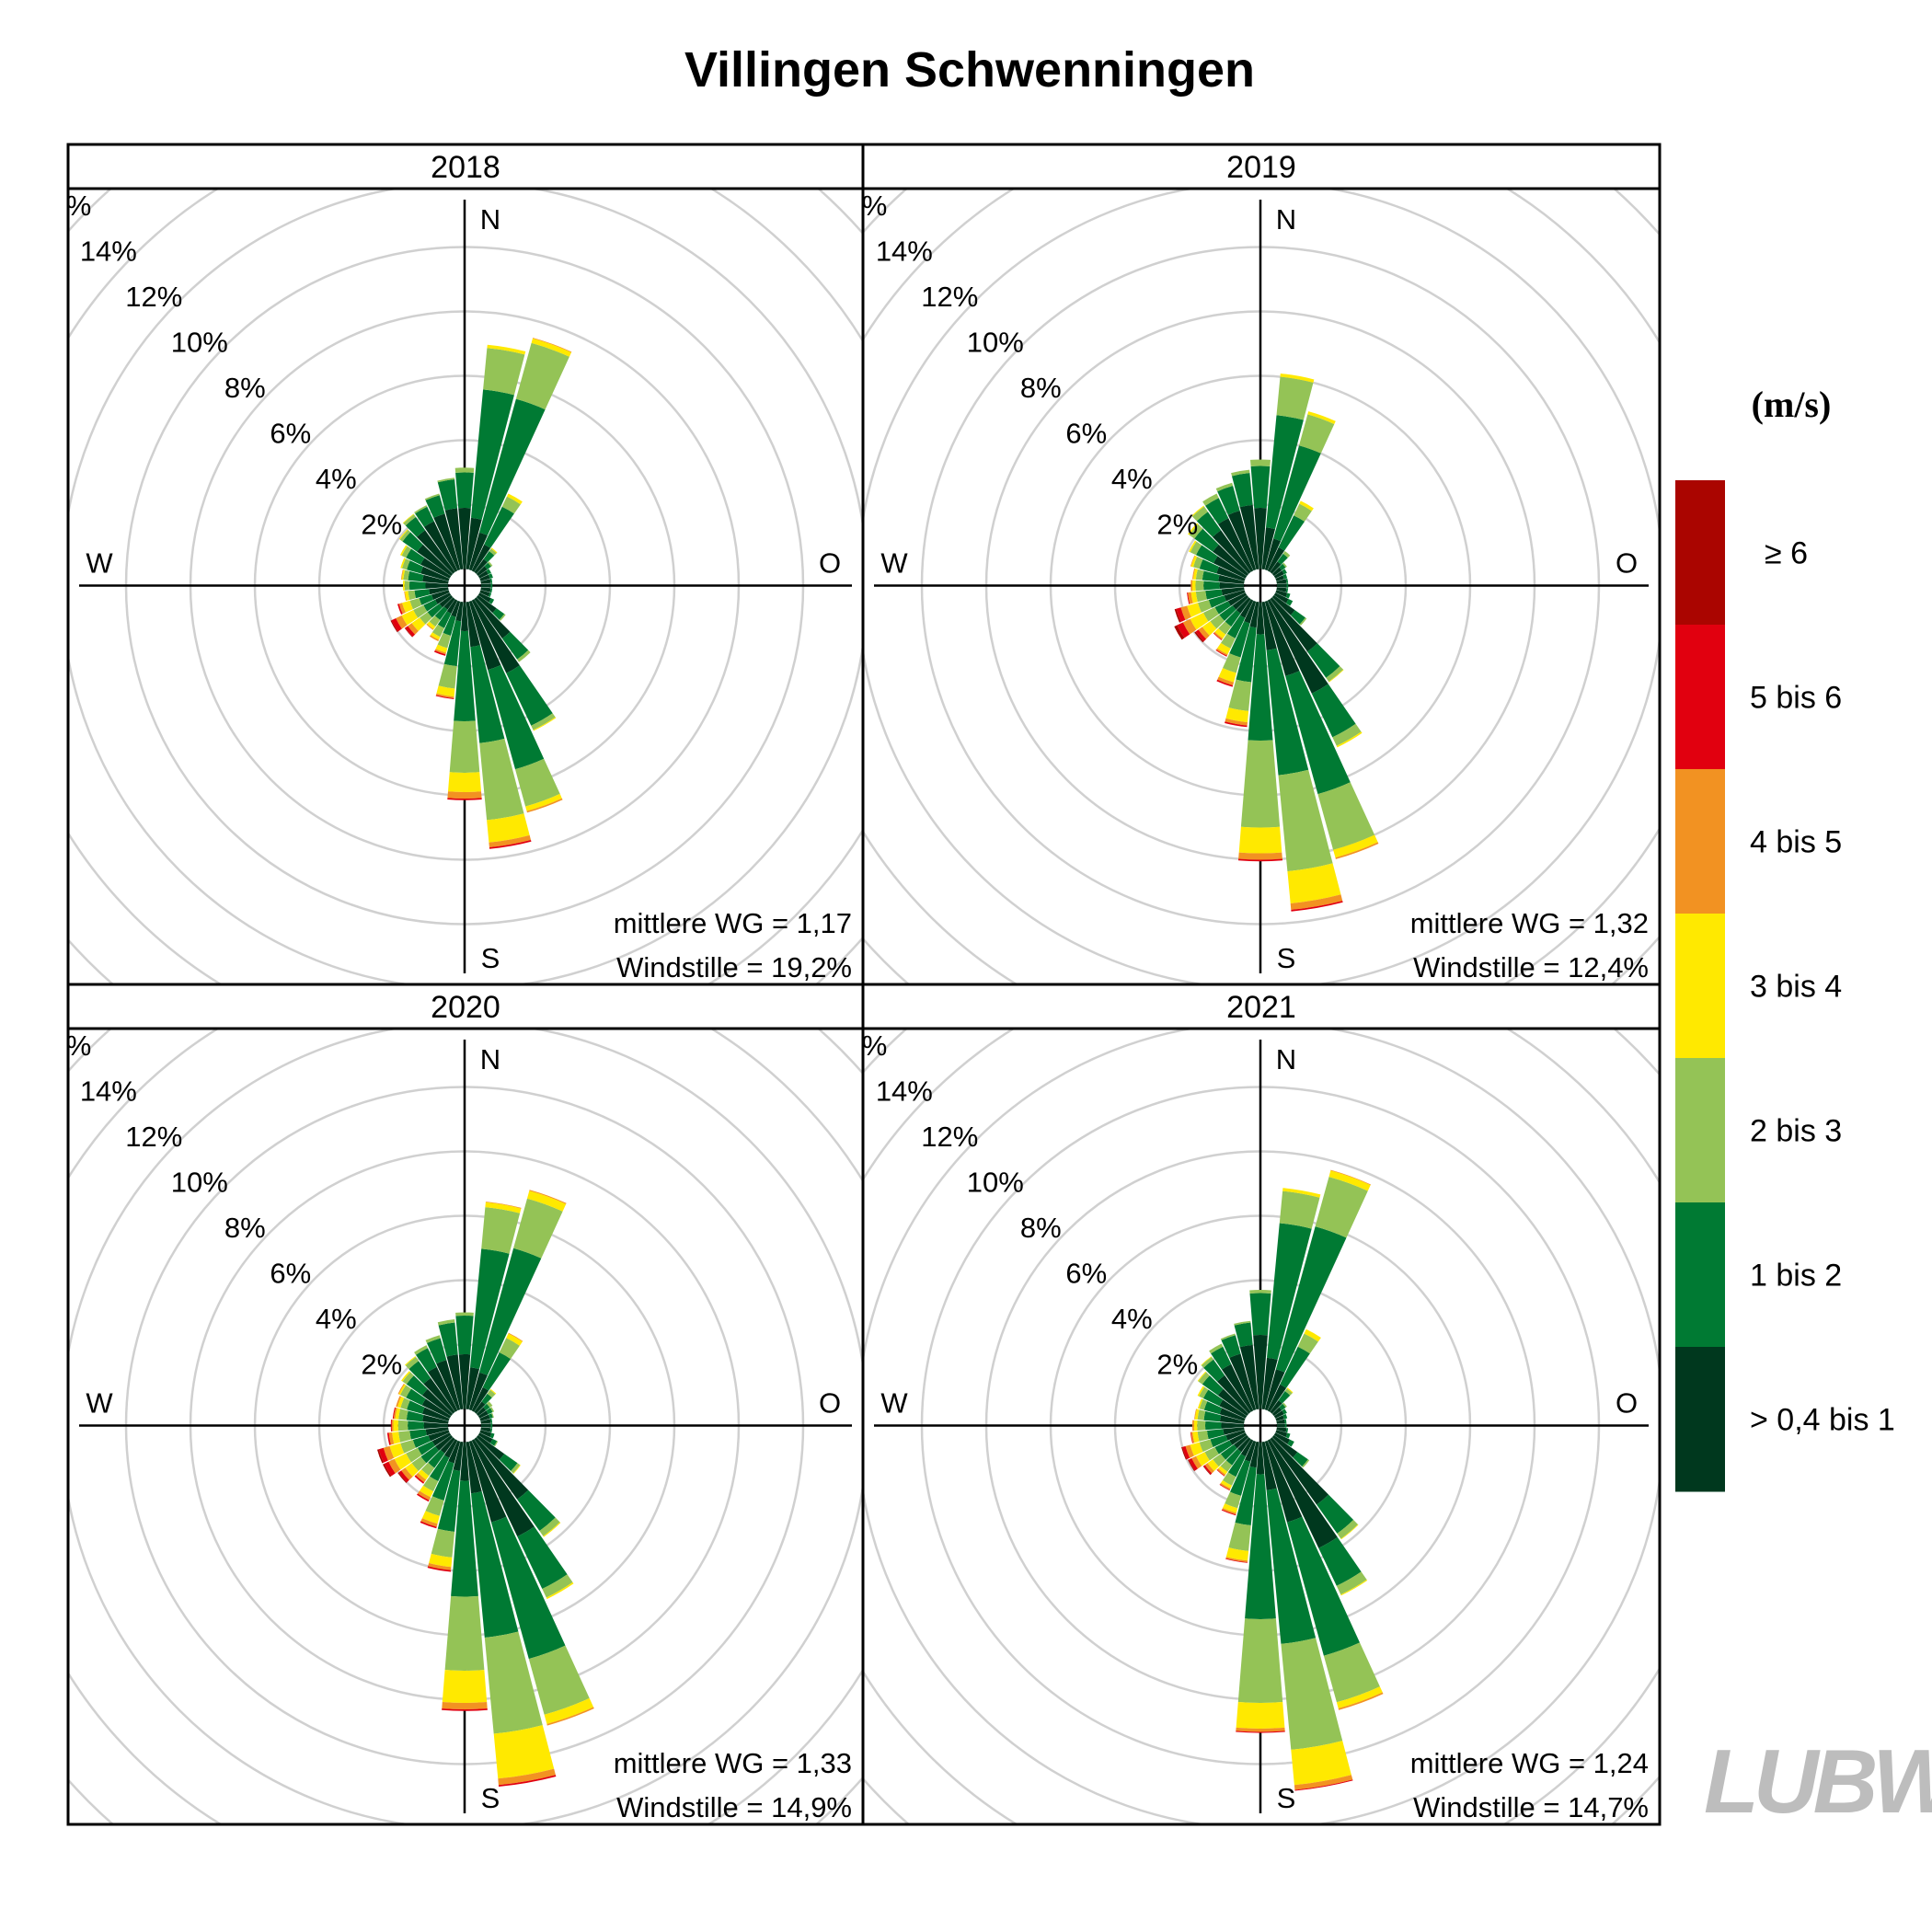 This screenshot has width=1932, height=1932. What do you see at coordinates (1086, 433) in the screenshot?
I see `ring-label: 6%` at bounding box center [1086, 433].